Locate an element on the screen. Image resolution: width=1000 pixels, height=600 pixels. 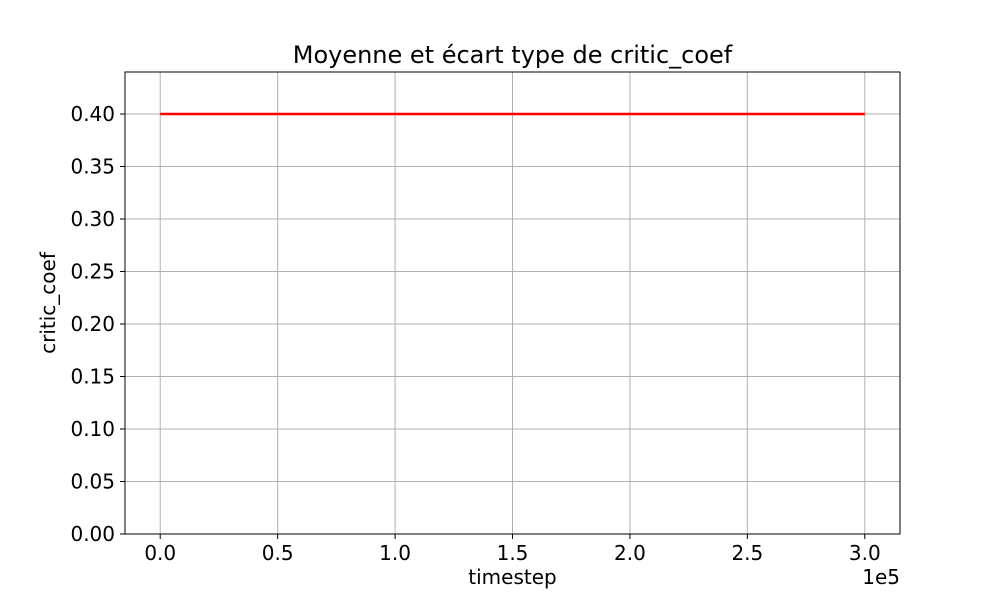
y-tick-label: 0.15 is located at coordinates (92, 377).